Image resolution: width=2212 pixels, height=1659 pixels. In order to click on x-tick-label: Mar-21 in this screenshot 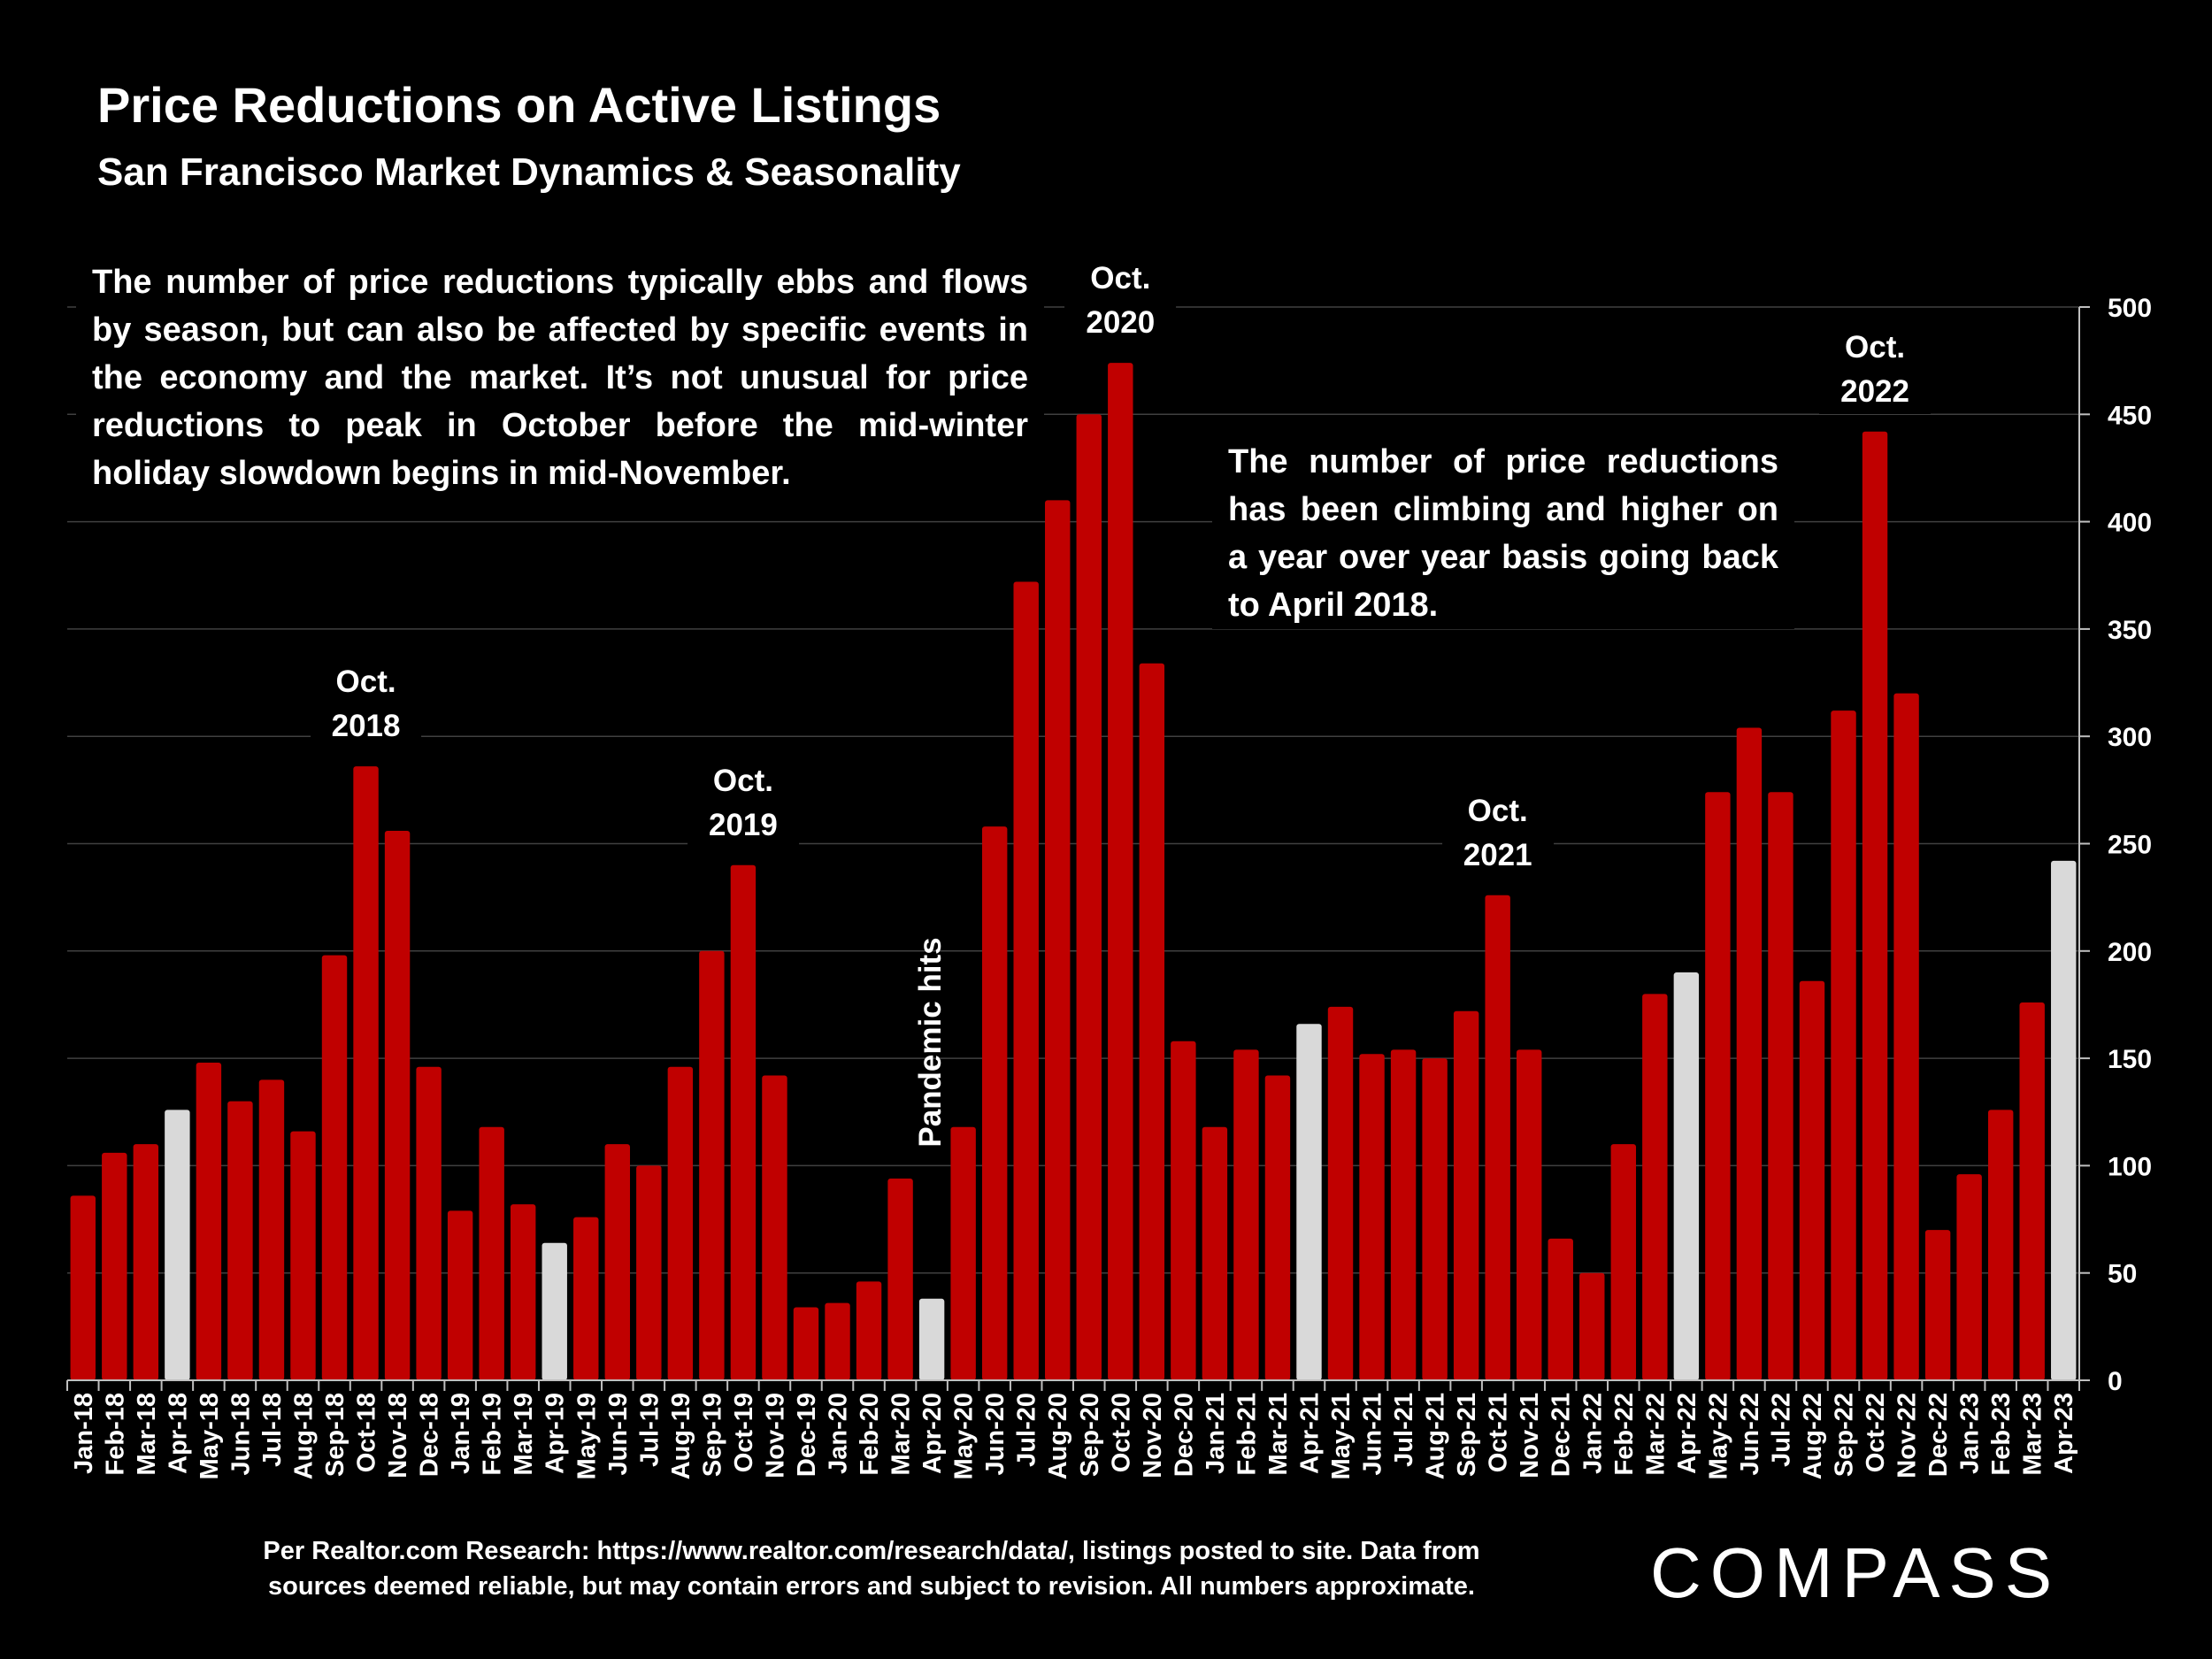, I will do `click(1278, 1435)`.